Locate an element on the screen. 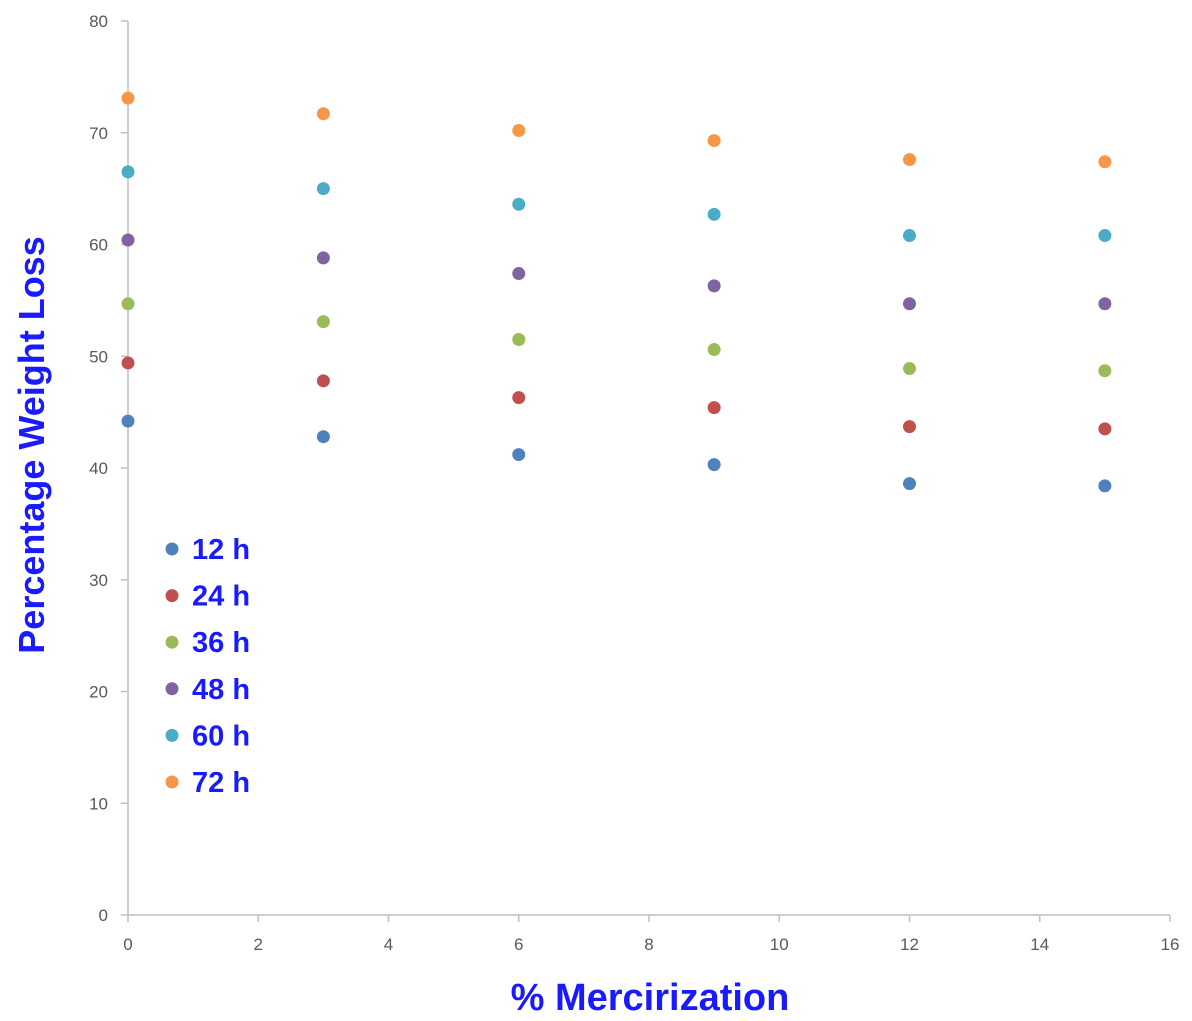 This screenshot has height=1021, width=1192. y-axis: 0 10 20 30 40 50 60 70 80 is located at coordinates (109, 468).